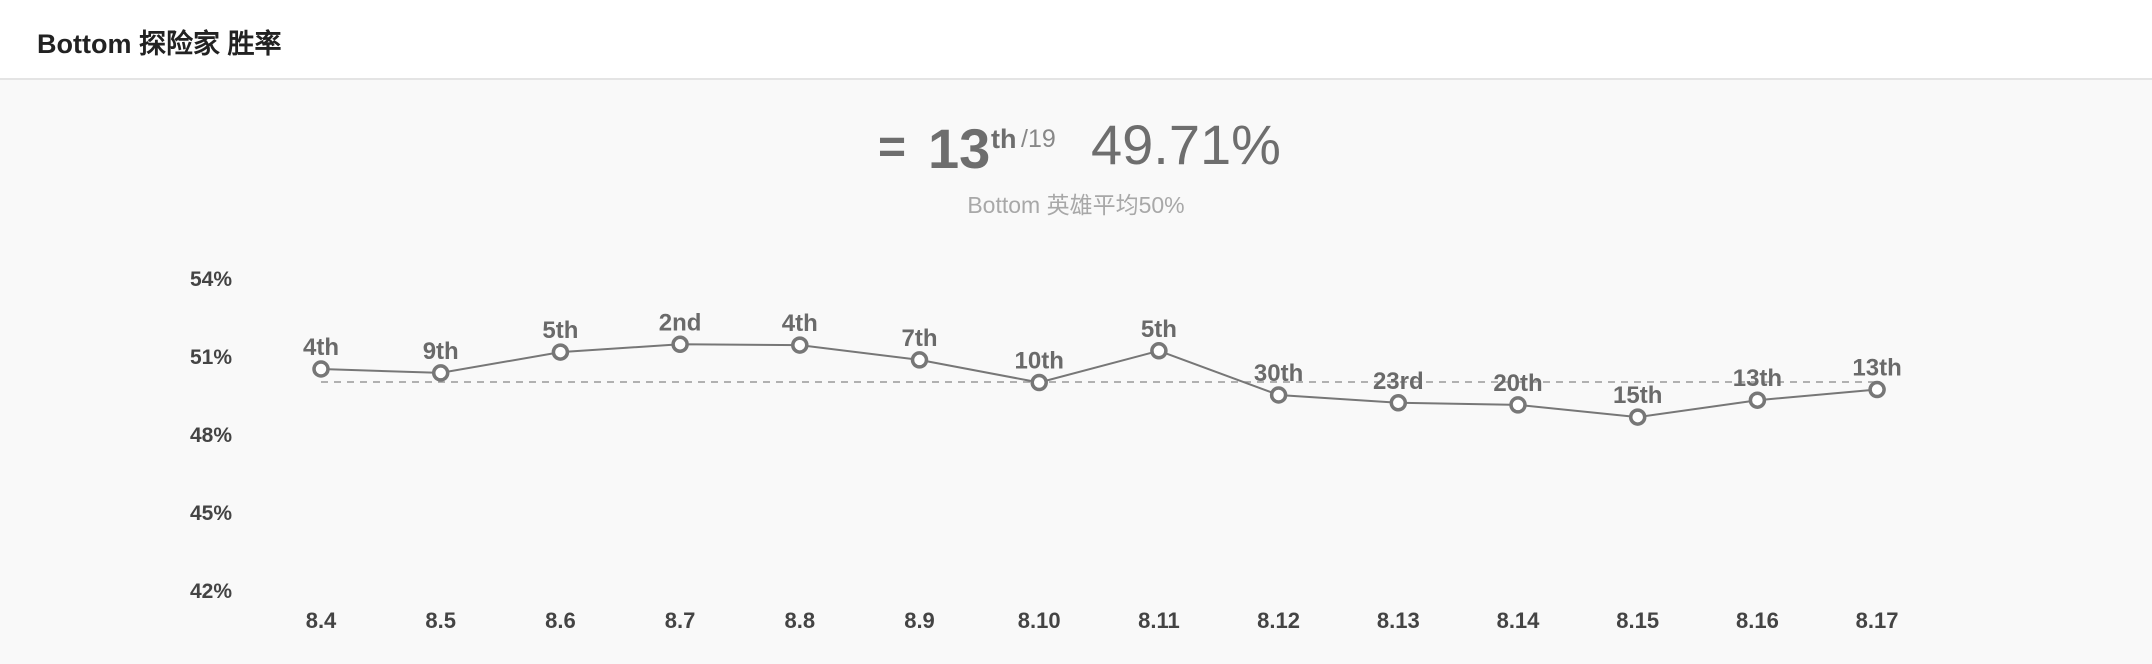  Describe the element at coordinates (1278, 373) in the screenshot. I see `data-point-rank-label: 30th` at that location.